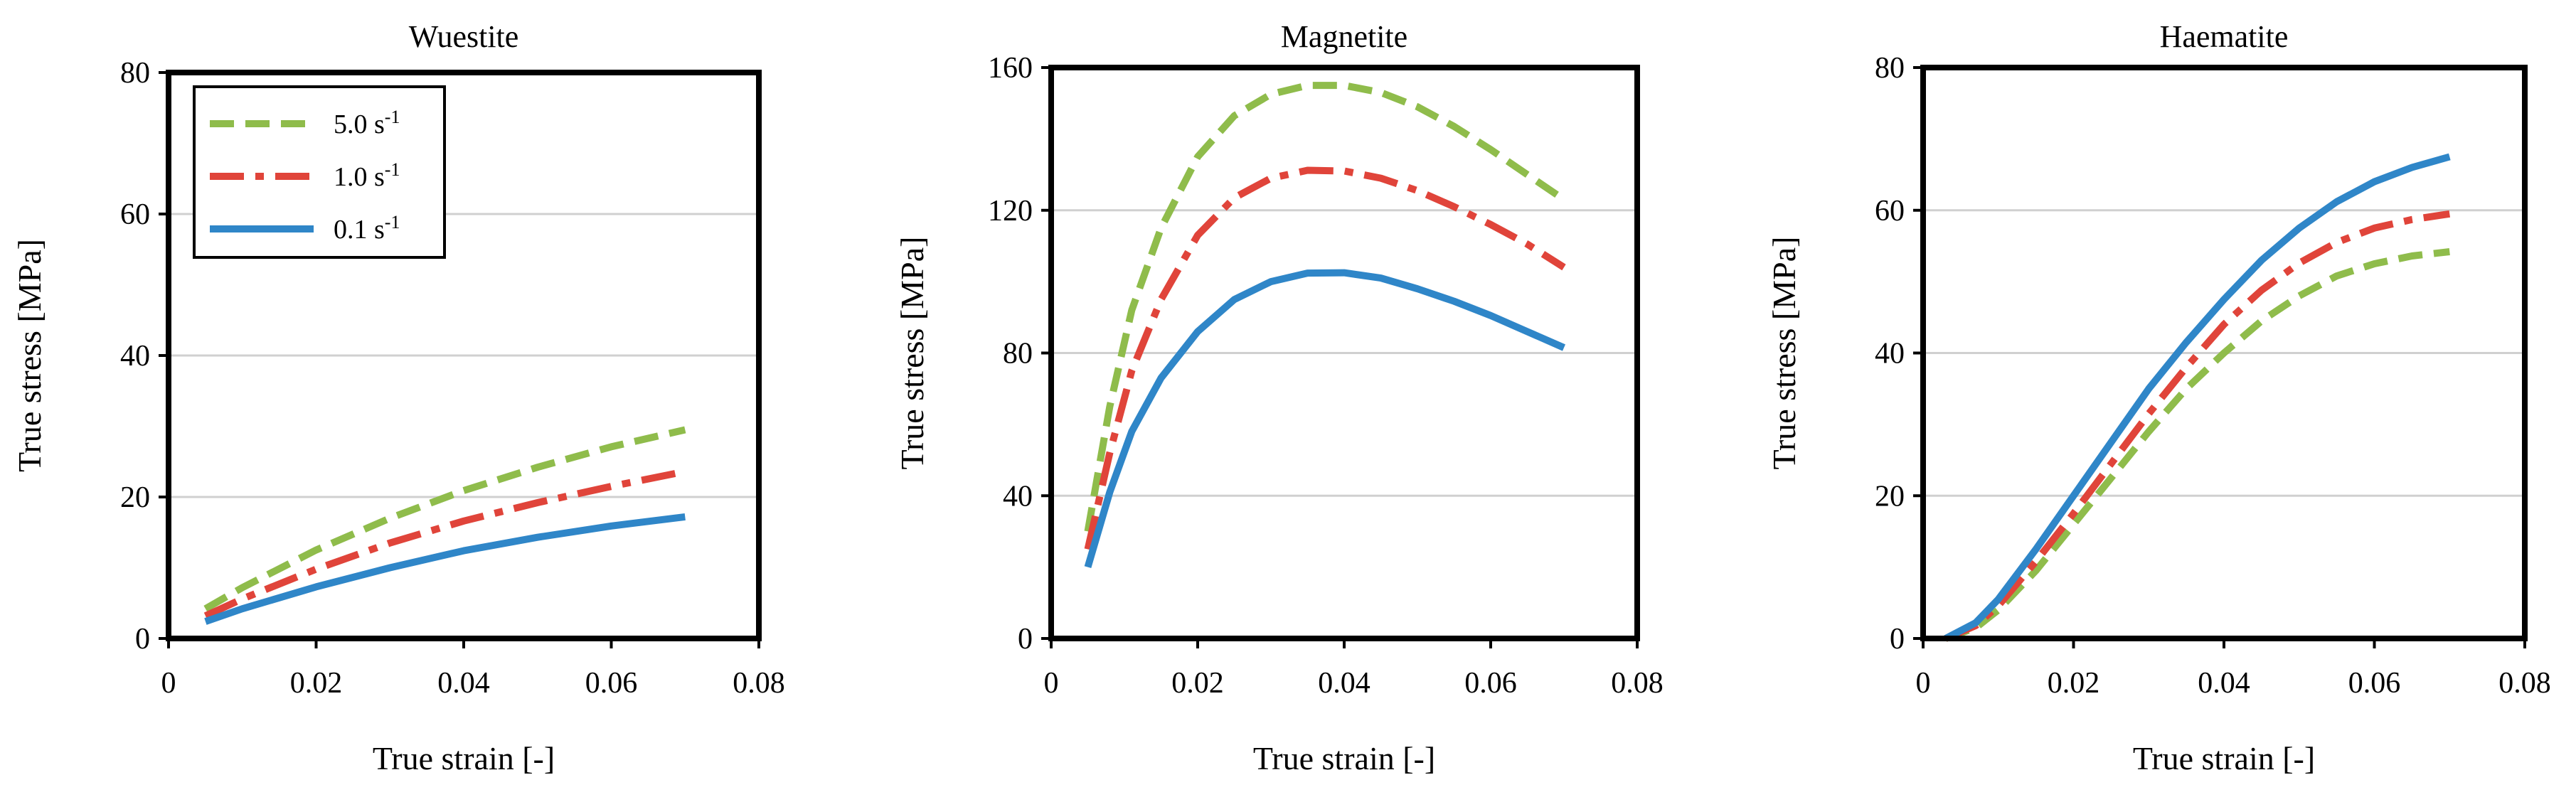  What do you see at coordinates (1010, 211) in the screenshot?
I see `y-tick-label: 120` at bounding box center [1010, 211].